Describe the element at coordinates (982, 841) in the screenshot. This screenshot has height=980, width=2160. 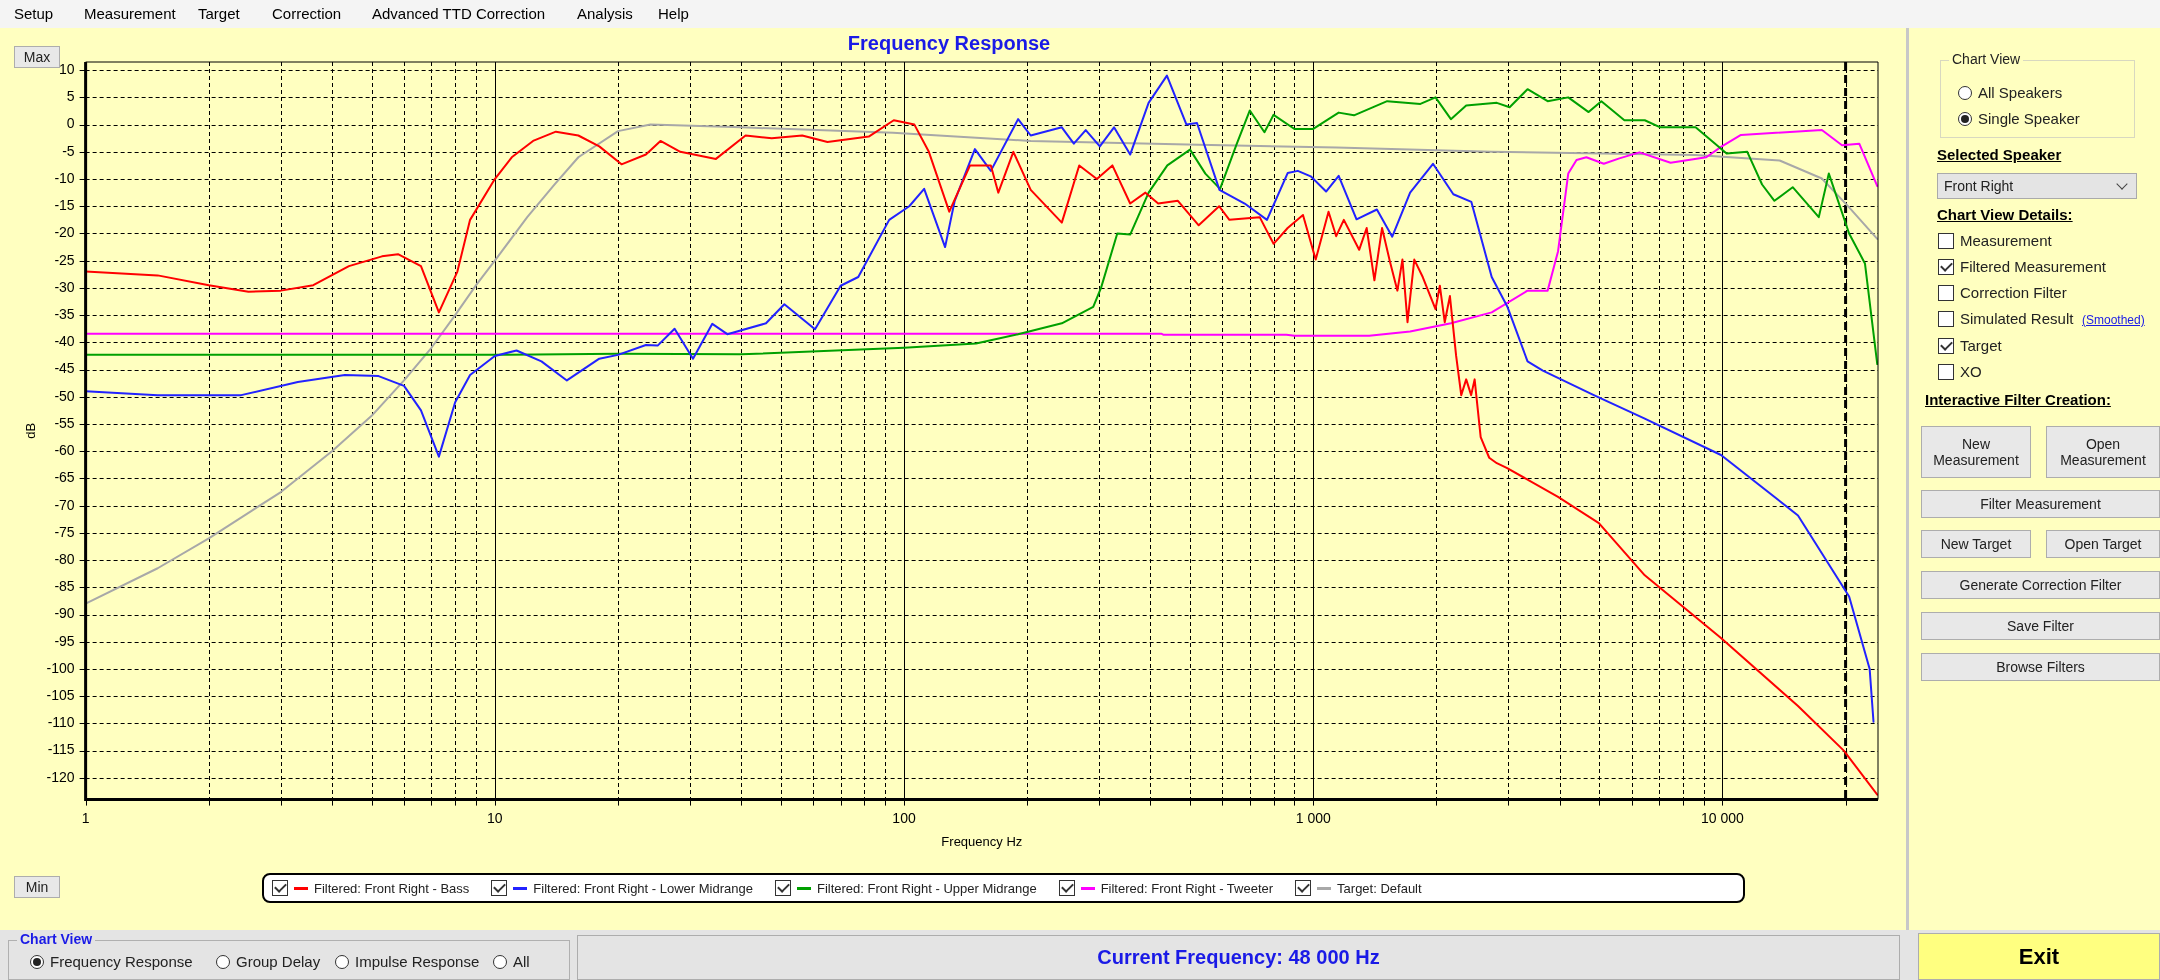
I see `x-axis-title: Frequency Hz` at that location.